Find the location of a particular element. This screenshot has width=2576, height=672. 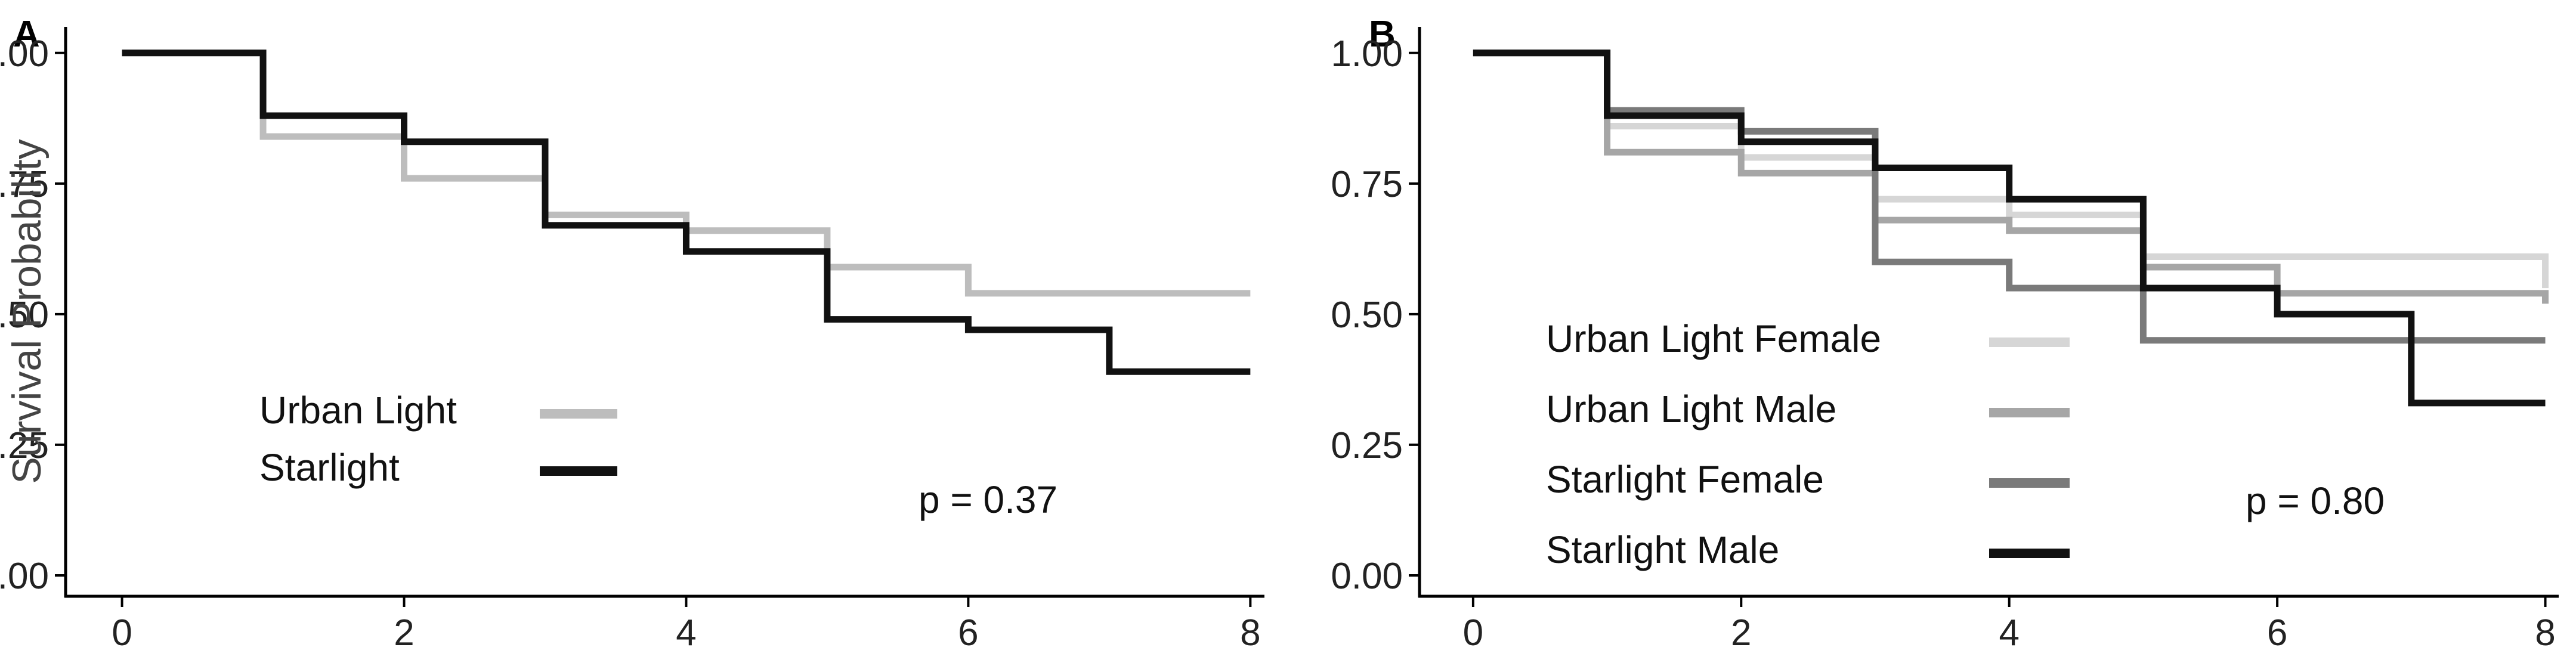

y-axis-label: Survival Probability is located at coordinates (27, 311).